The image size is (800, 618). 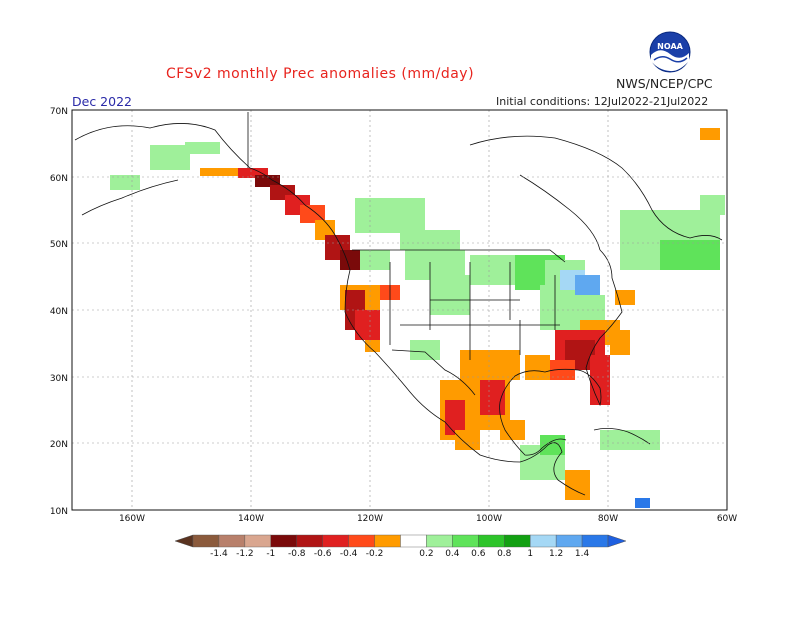 I want to click on colorbar-label: -0.8, so click(x=297, y=554).